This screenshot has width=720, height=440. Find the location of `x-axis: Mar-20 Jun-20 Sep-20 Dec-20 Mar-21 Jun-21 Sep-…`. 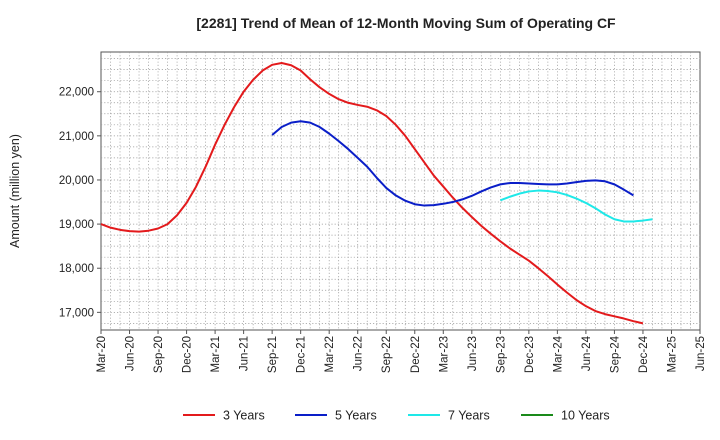

x-axis: Mar-20 Jun-20 Sep-20 Dec-20 Mar-21 Jun-21 Sep-… is located at coordinates (401, 351).